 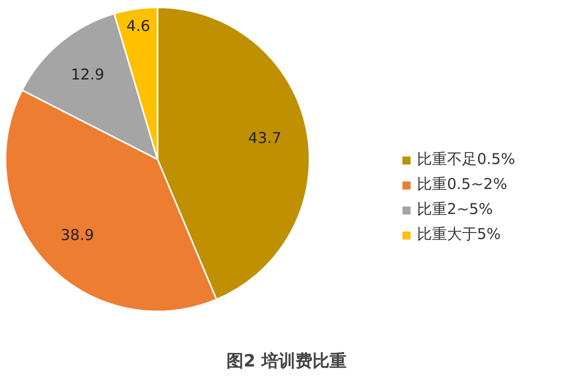 What do you see at coordinates (286, 362) in the screenshot?
I see `text: 图2 培训费比重` at bounding box center [286, 362].